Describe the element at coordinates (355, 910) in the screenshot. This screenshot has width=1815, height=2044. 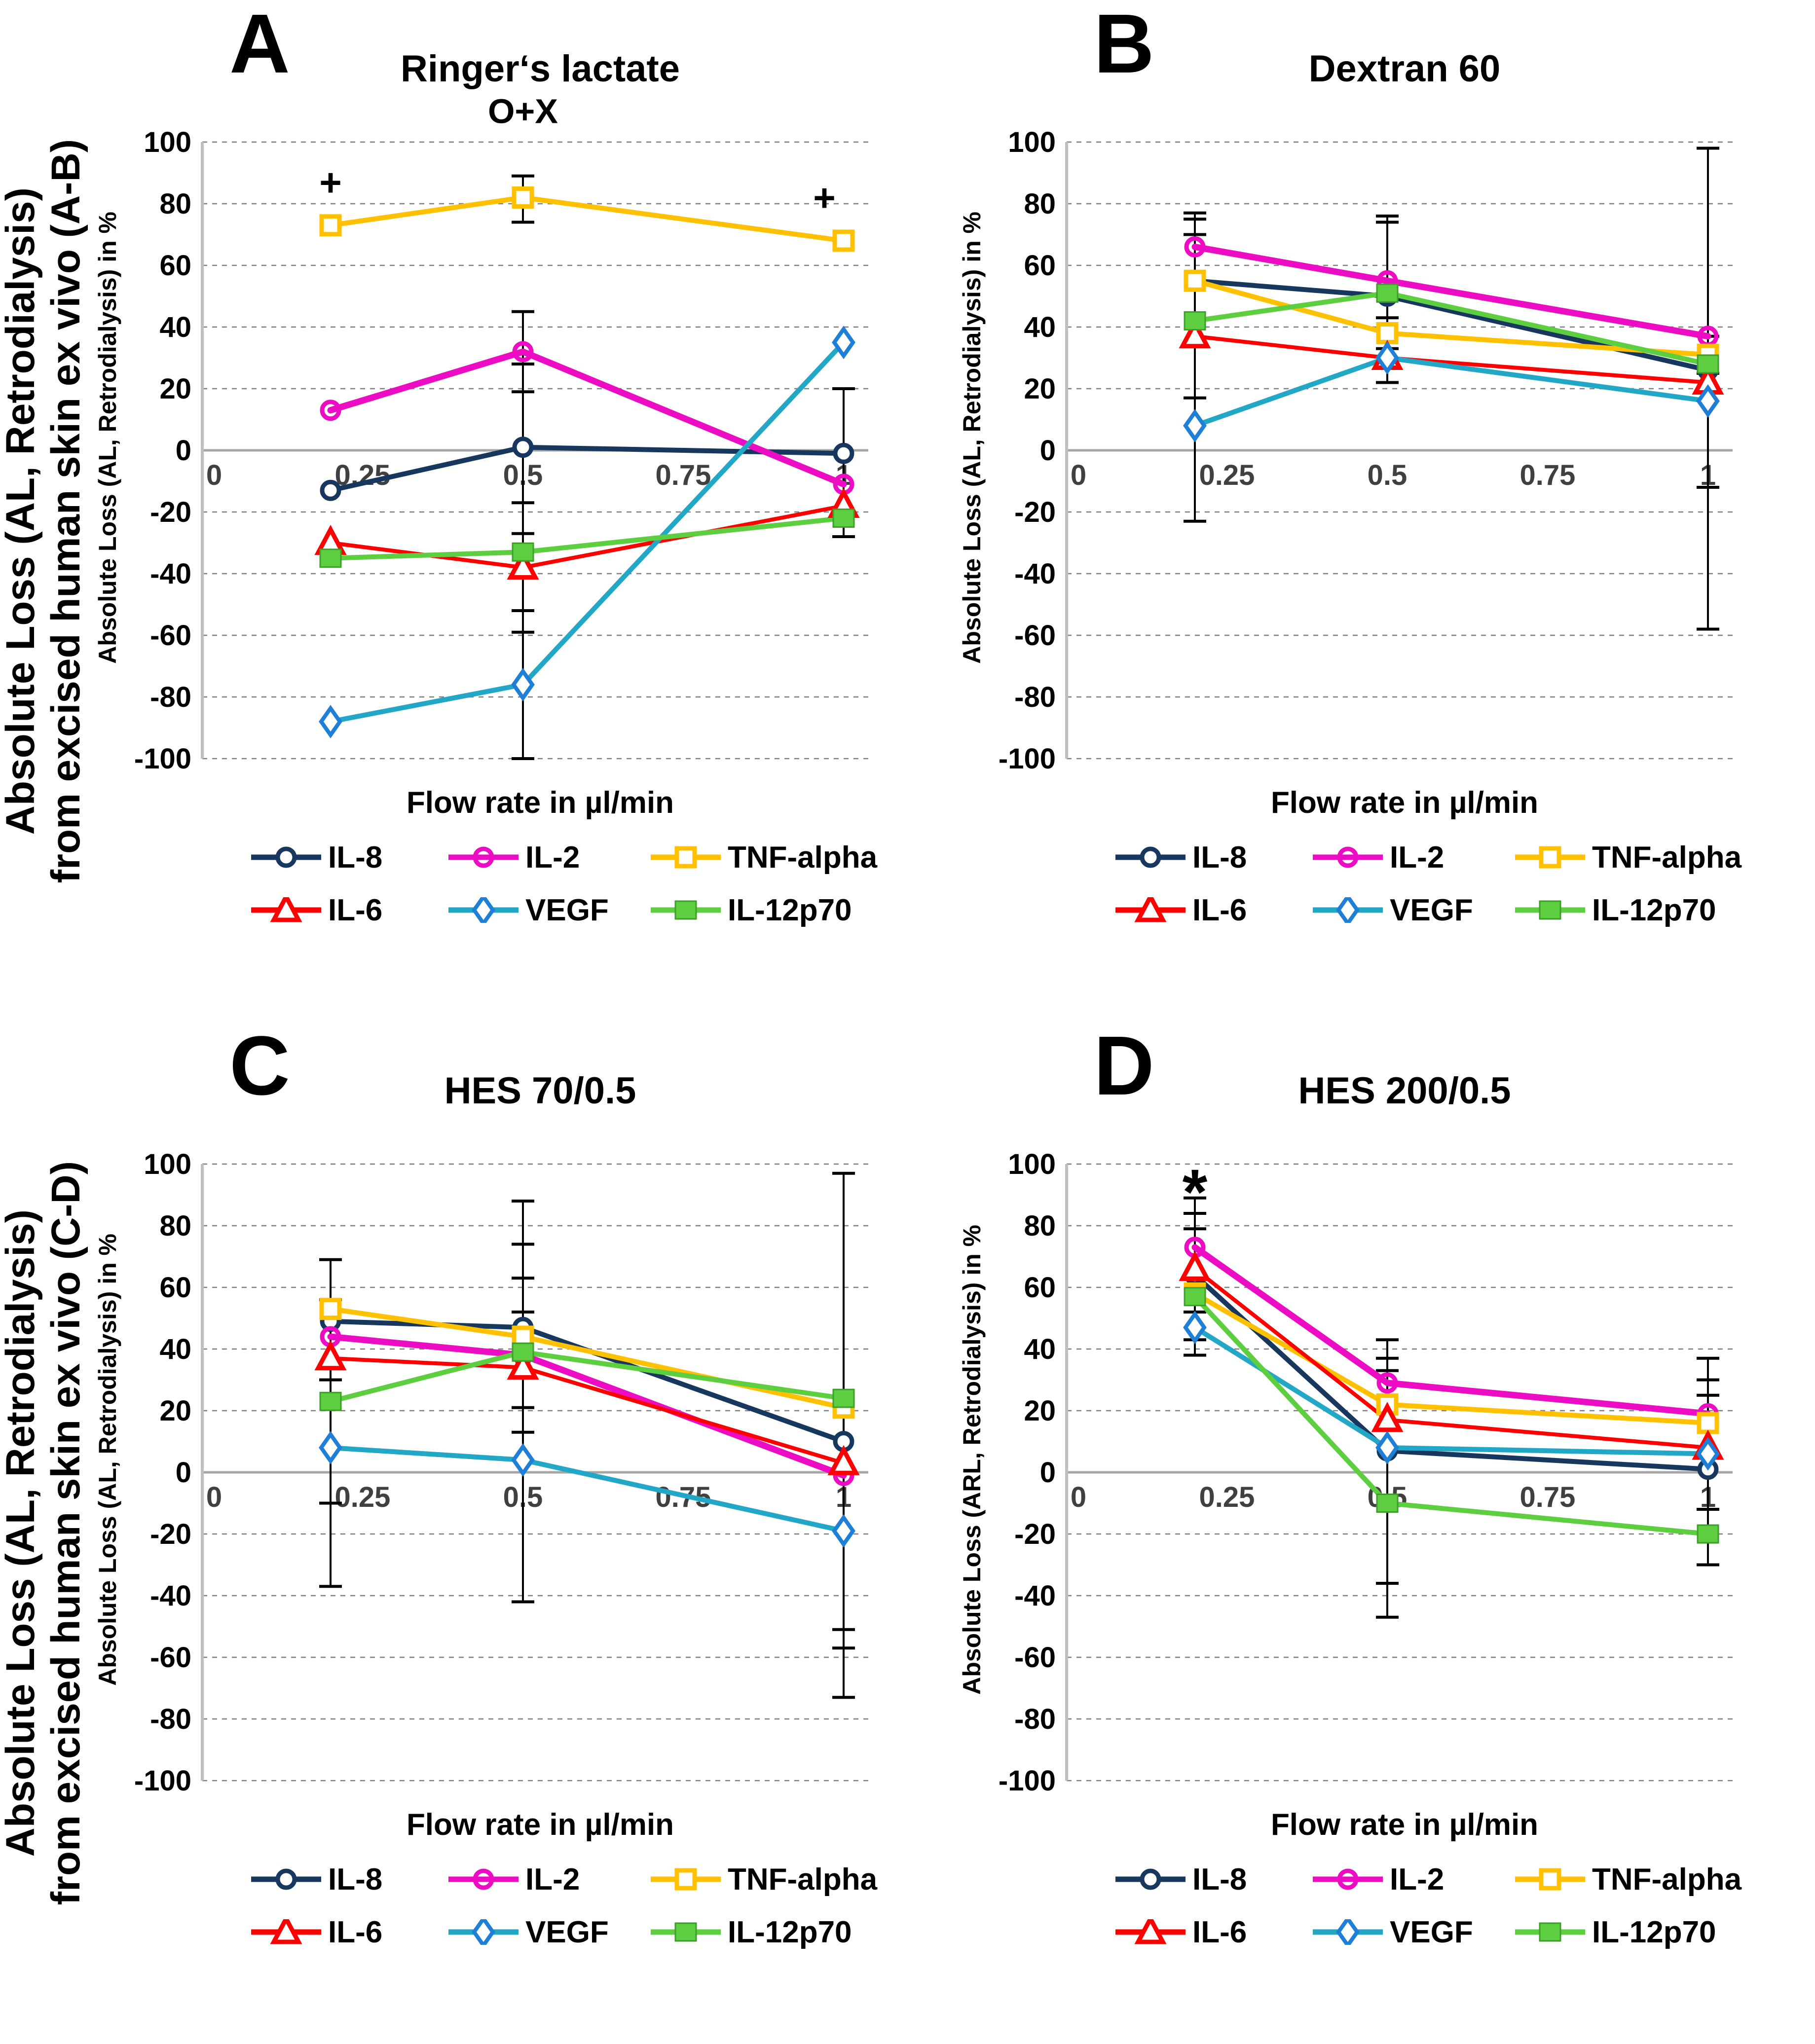
I see `legend-label: IL-6` at that location.